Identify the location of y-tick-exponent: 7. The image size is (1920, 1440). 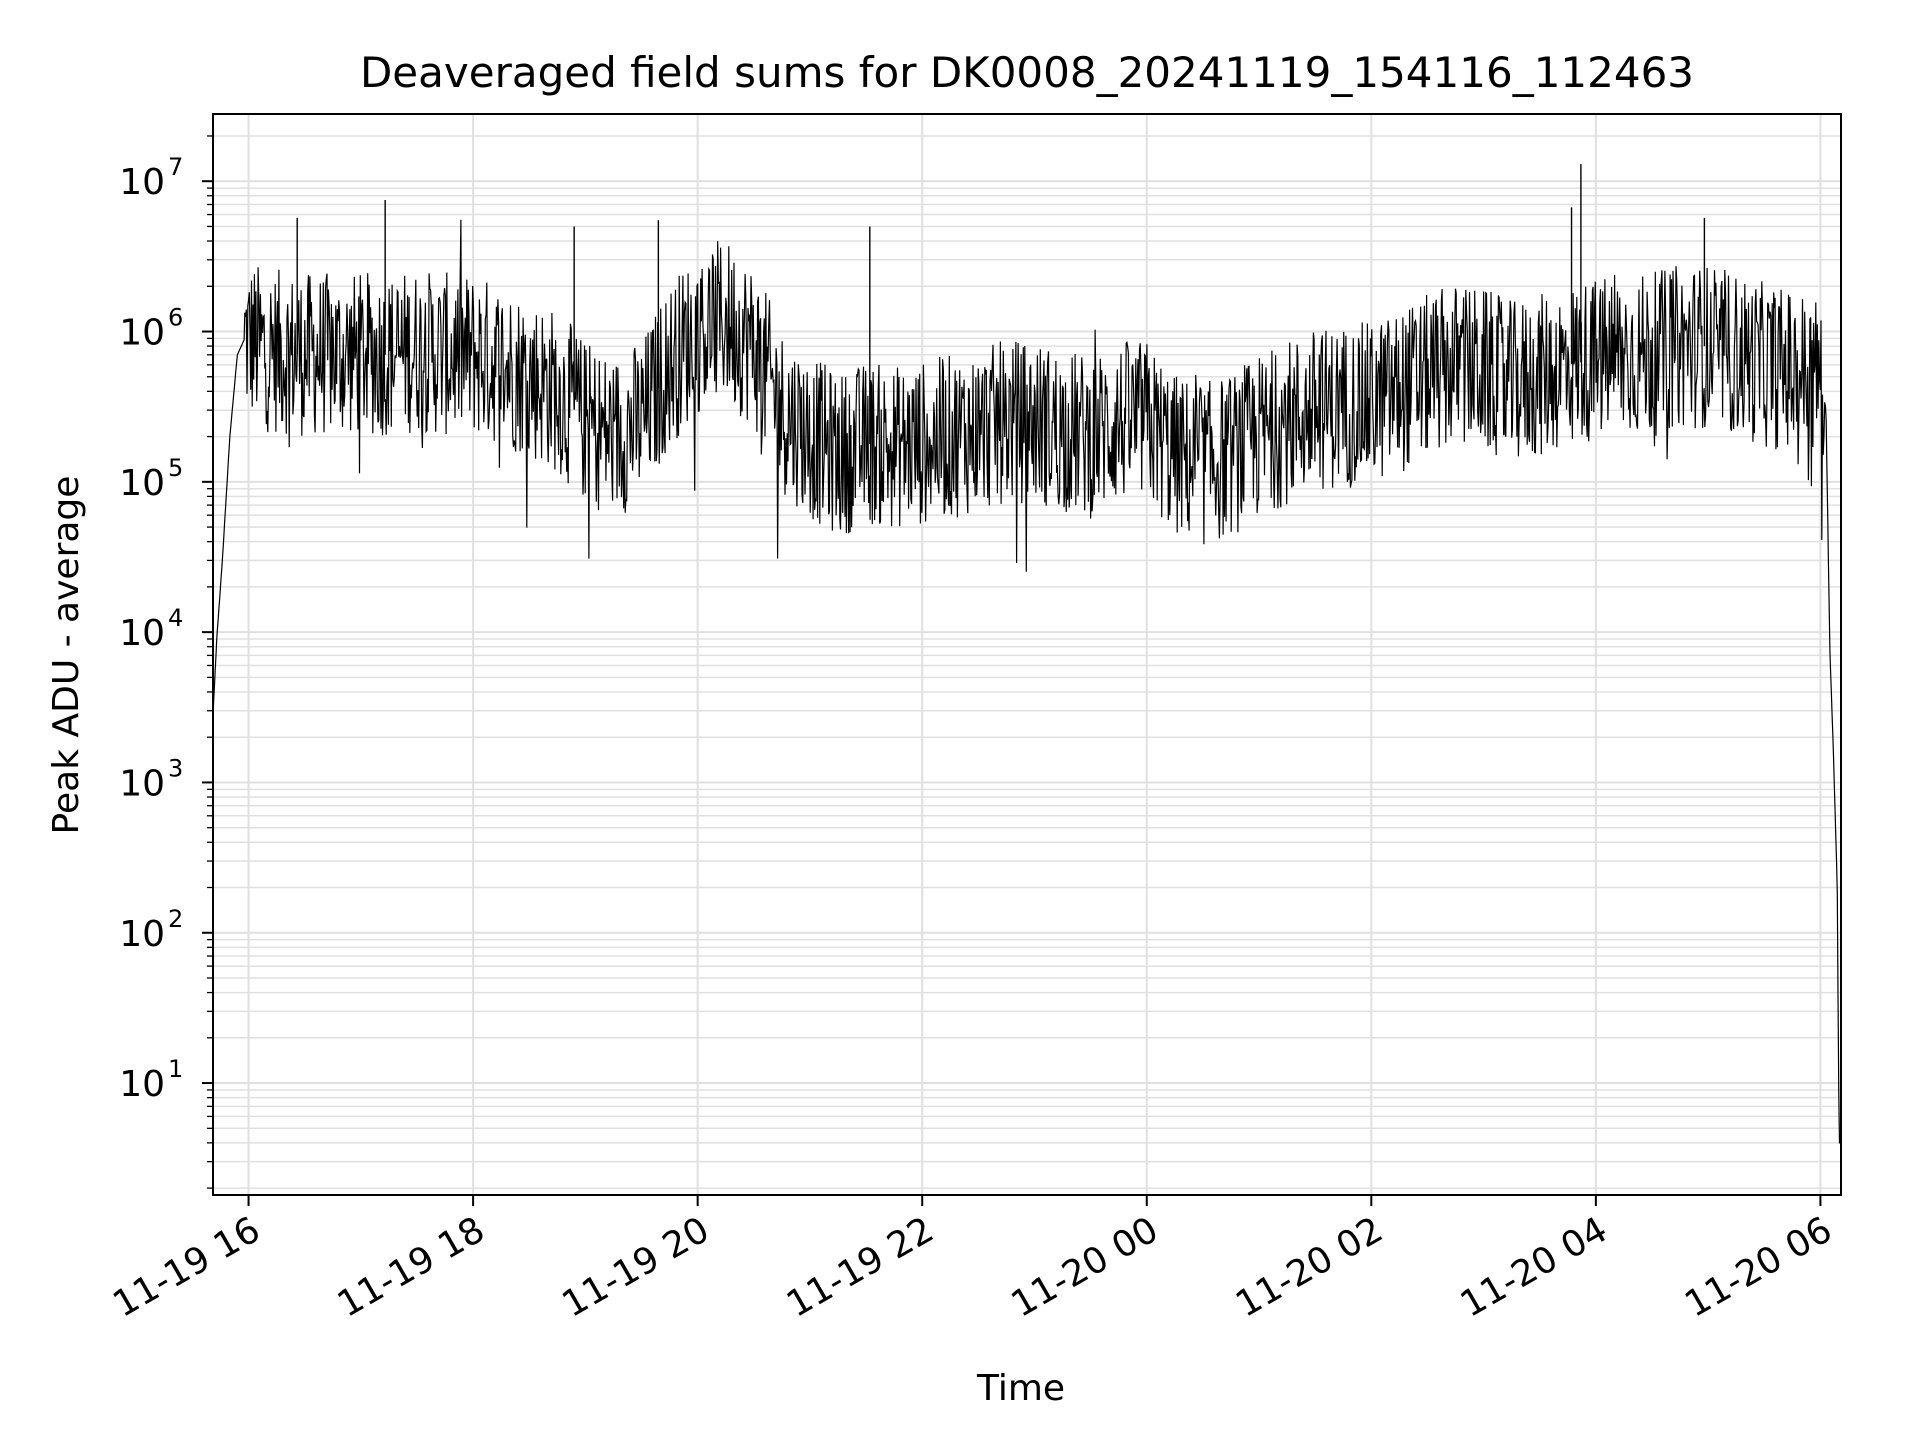
(175, 167).